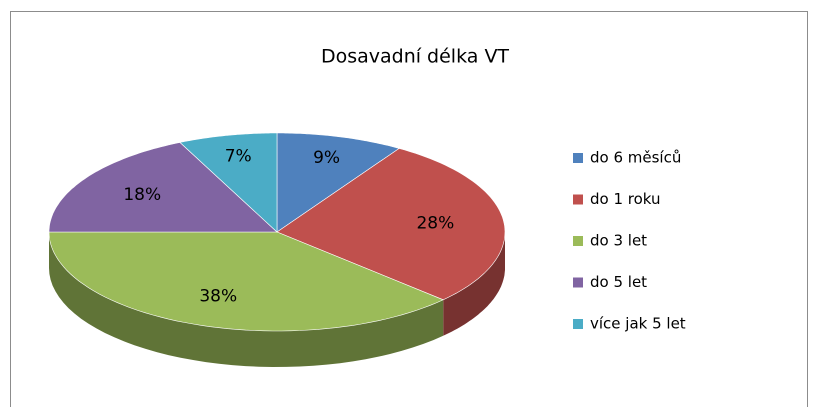 The width and height of the screenshot is (819, 407). What do you see at coordinates (638, 324) in the screenshot?
I see `legend-label: více jak 5 let` at bounding box center [638, 324].